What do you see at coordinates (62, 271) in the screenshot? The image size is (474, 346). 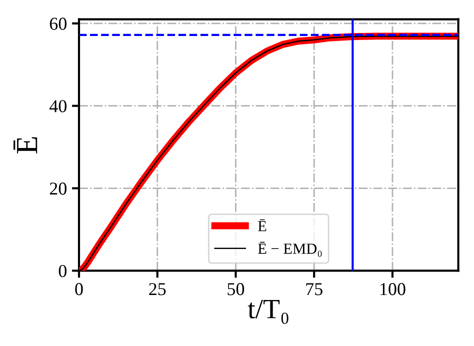 I see `y-tick-label: 0` at bounding box center [62, 271].